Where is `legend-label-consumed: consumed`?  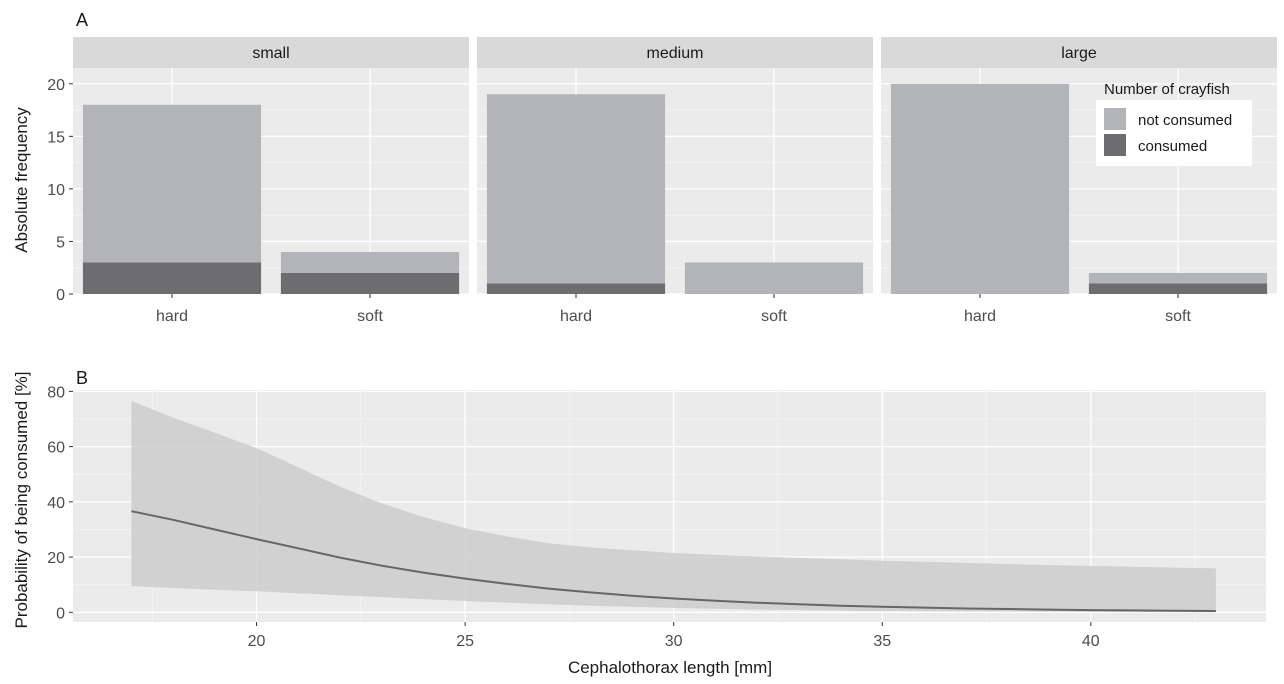
legend-label-consumed: consumed is located at coordinates (1172, 146).